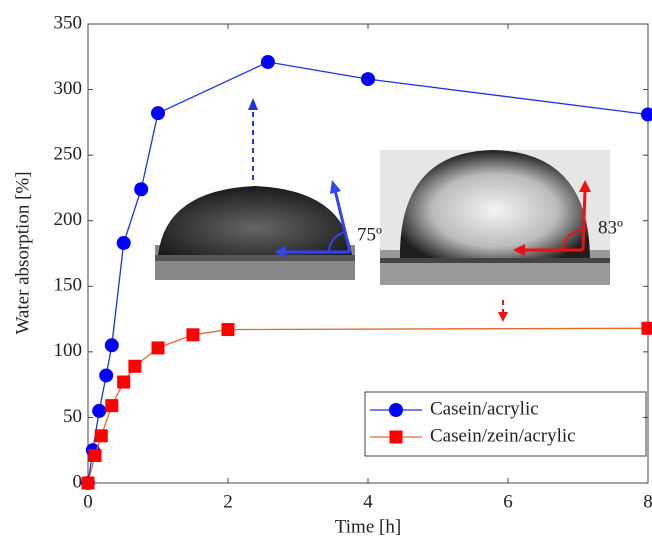 Image resolution: width=652 pixels, height=545 pixels. What do you see at coordinates (610, 227) in the screenshot?
I see `angle-label: 83º` at bounding box center [610, 227].